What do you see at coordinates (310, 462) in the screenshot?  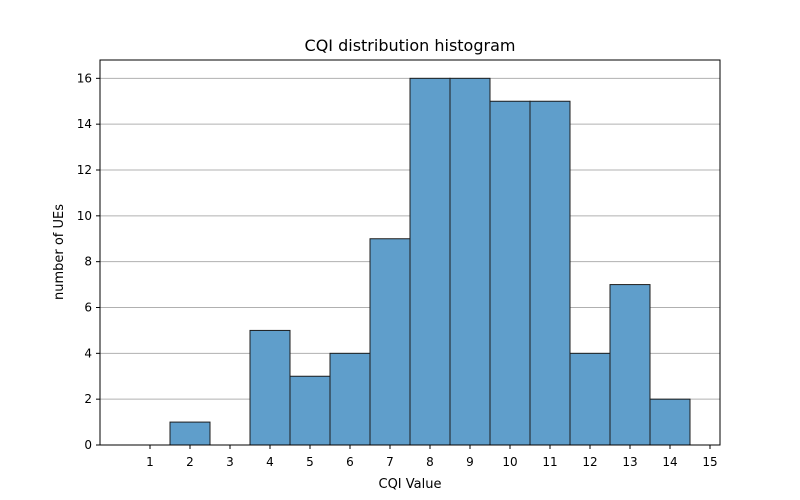 I see `x-tick-label: 5` at bounding box center [310, 462].